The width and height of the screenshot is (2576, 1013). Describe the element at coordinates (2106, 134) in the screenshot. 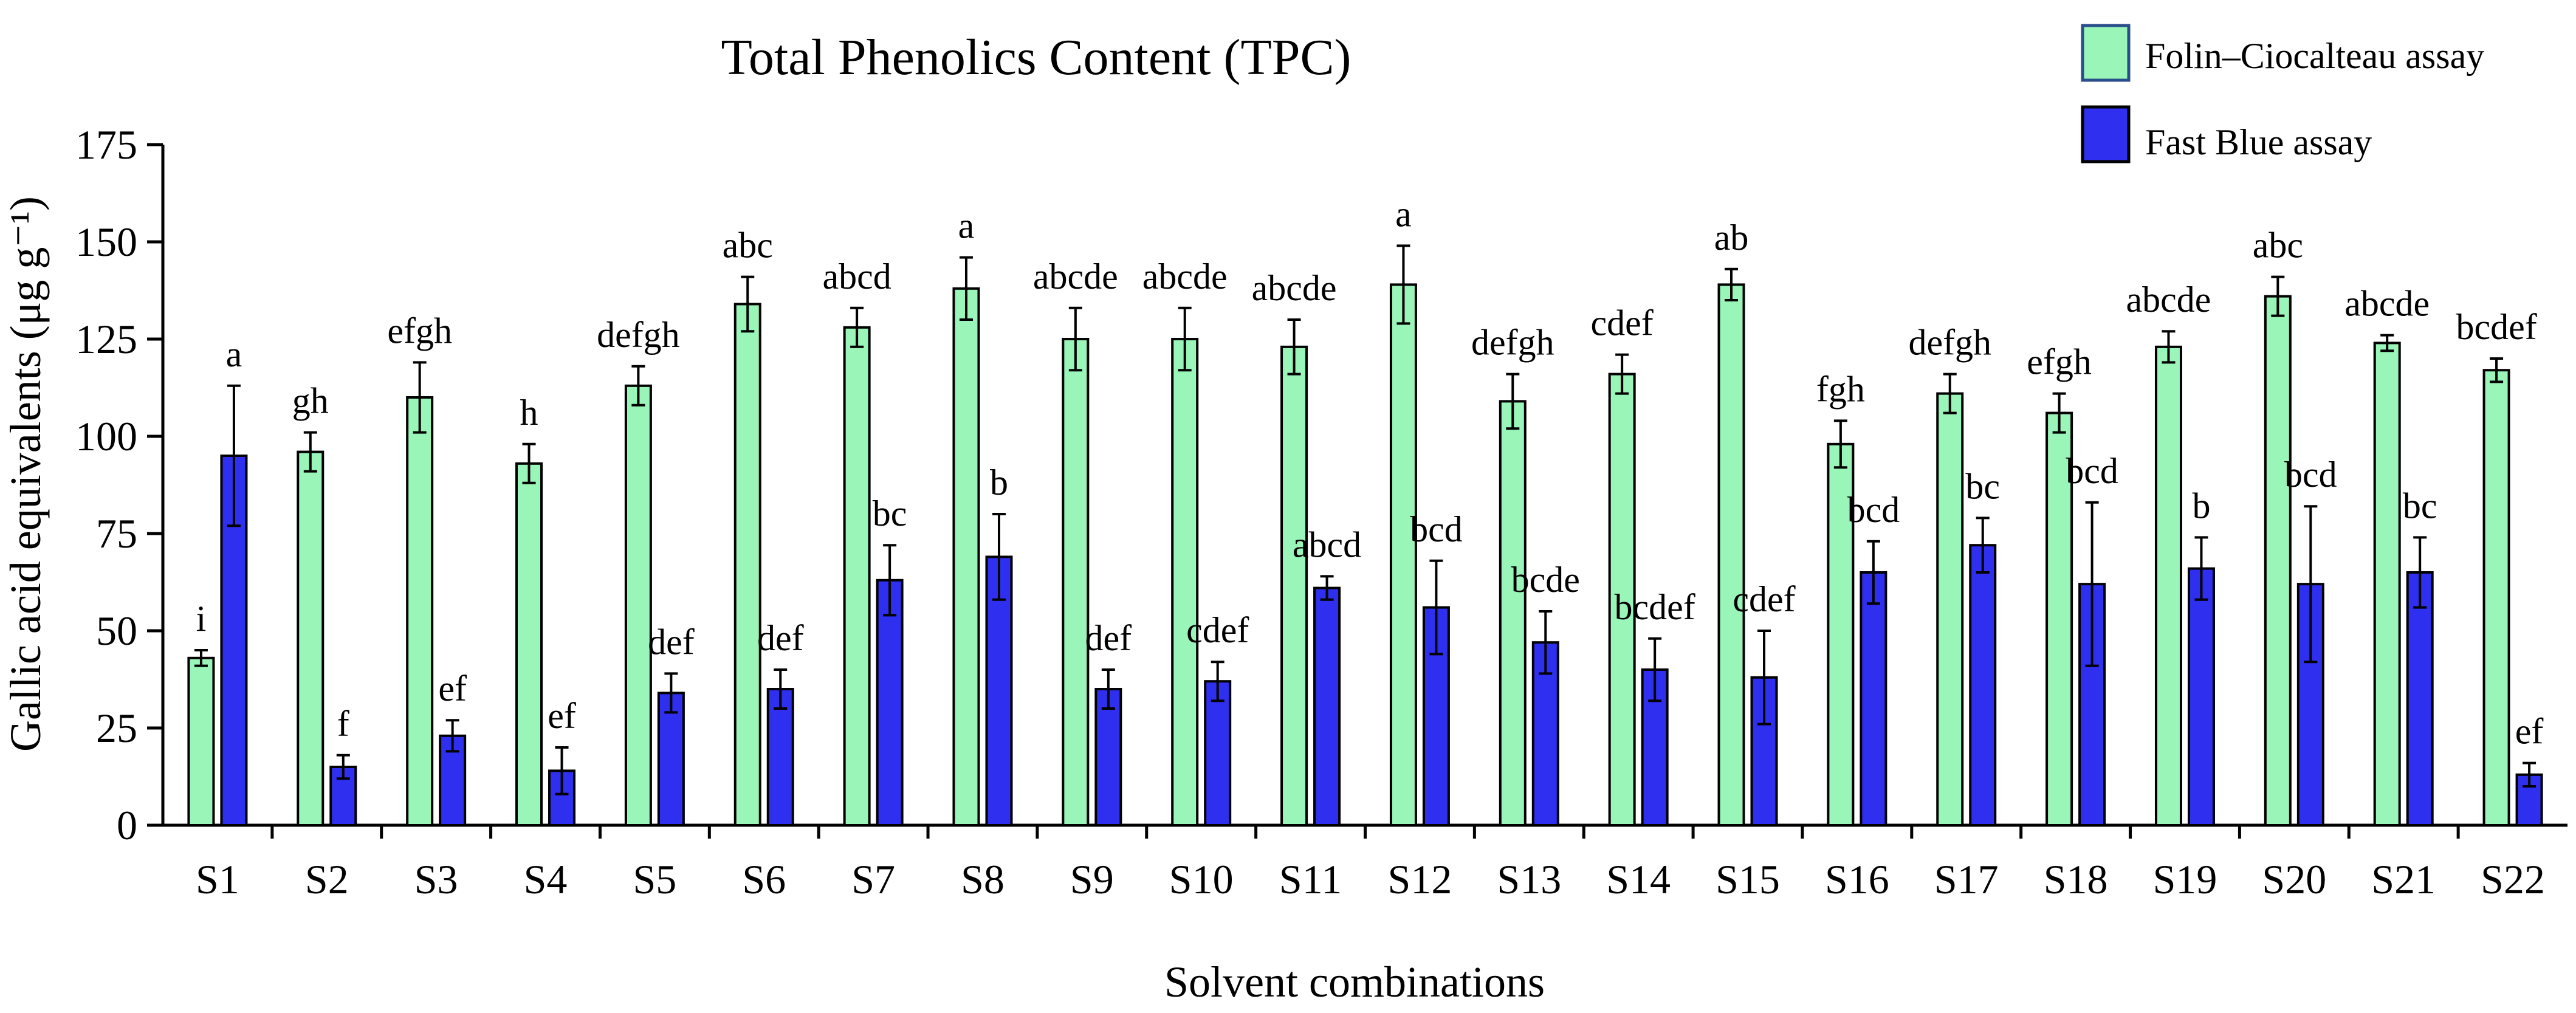

I see `legend-swatch-fast-blue` at that location.